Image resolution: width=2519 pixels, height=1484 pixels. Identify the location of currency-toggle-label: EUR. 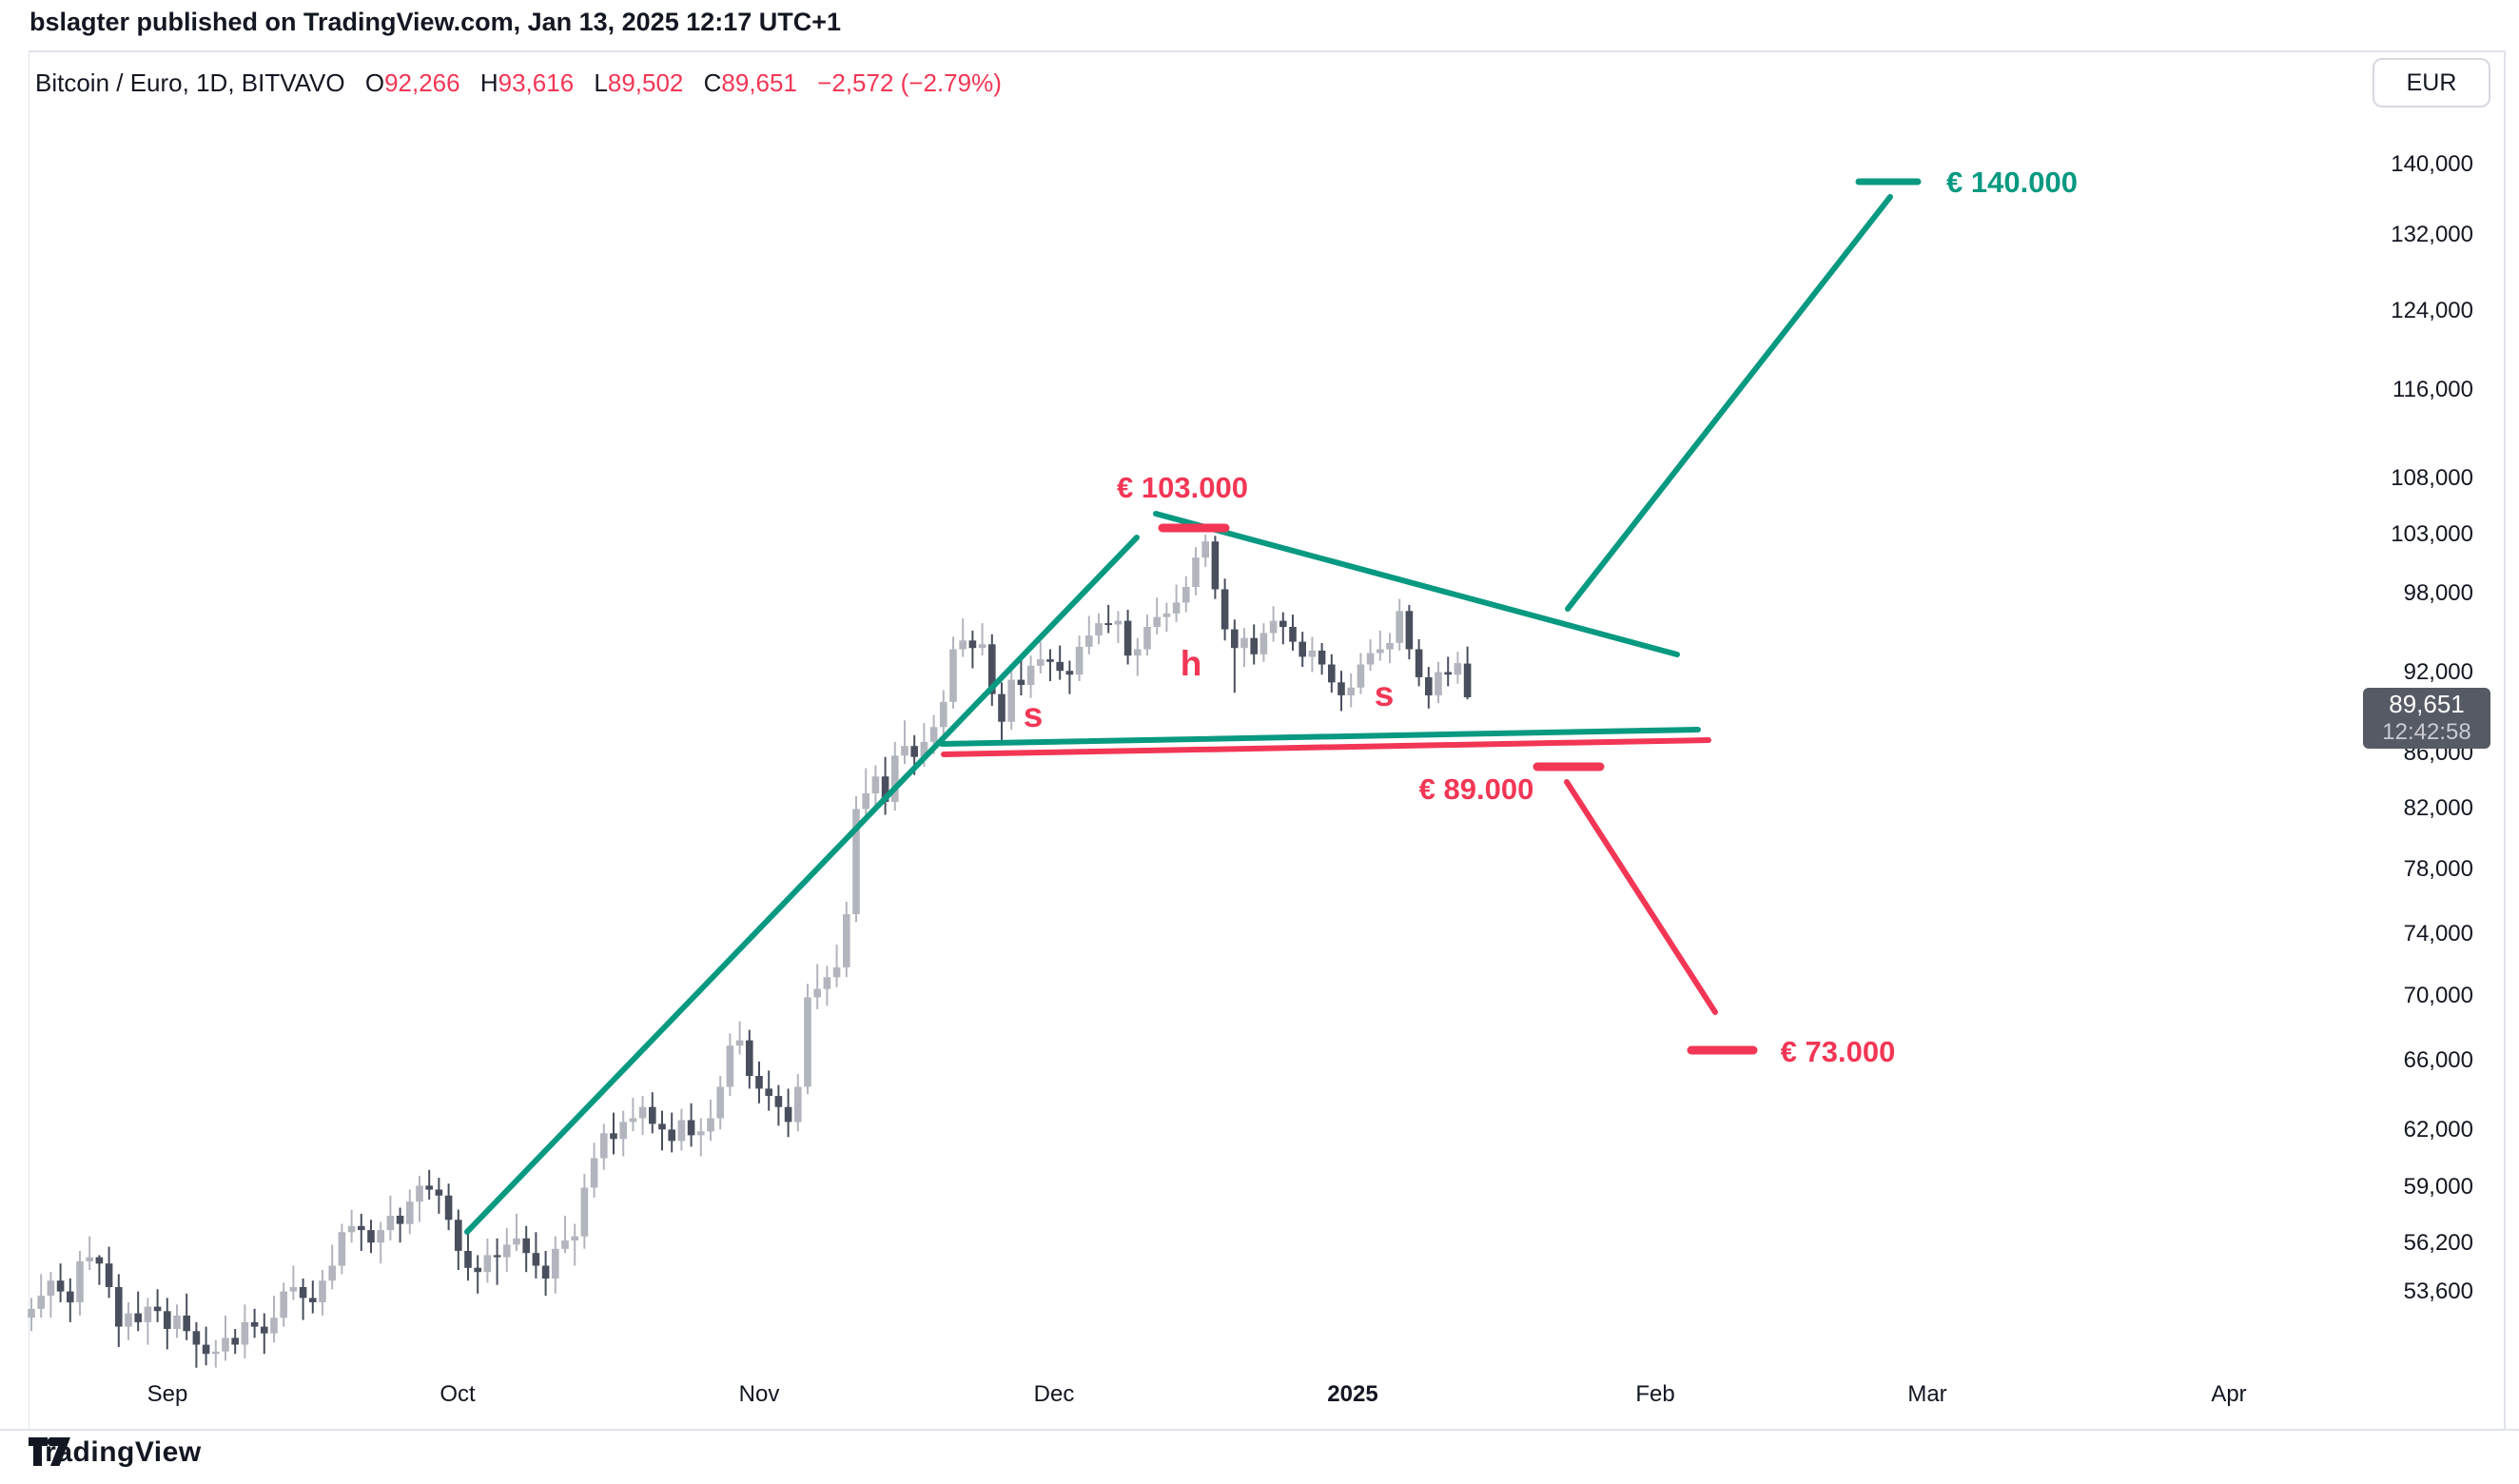
(2431, 82).